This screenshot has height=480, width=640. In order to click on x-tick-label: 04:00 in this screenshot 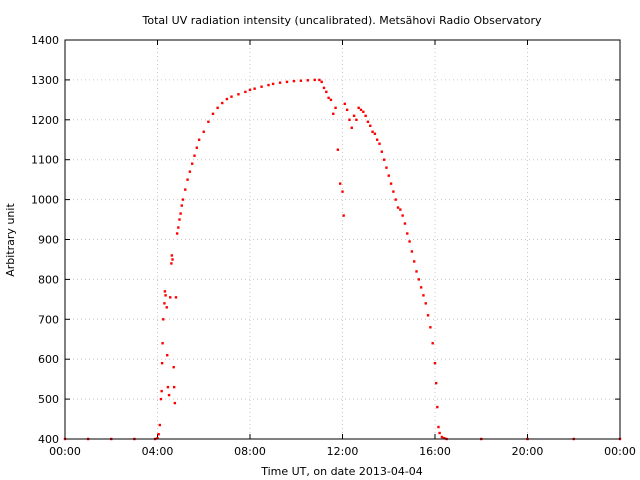, I will do `click(158, 451)`.